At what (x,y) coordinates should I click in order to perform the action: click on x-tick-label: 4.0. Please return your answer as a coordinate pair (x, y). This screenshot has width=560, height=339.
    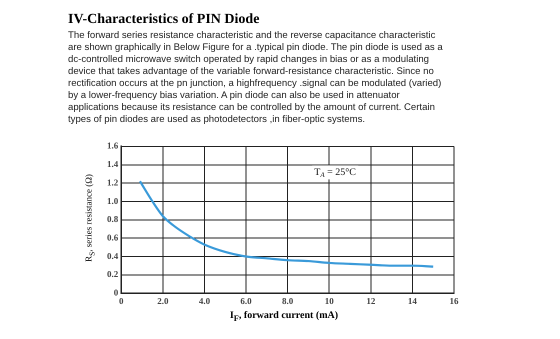
    Looking at the image, I should click on (204, 301).